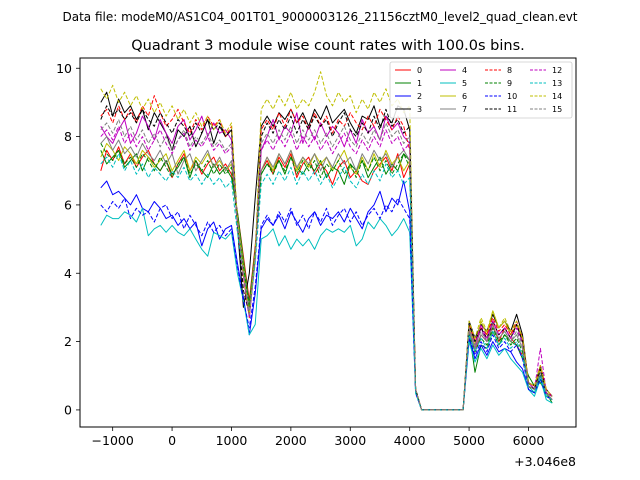  Describe the element at coordinates (464, 70) in the screenshot. I see `legend-label-4: 4` at that location.